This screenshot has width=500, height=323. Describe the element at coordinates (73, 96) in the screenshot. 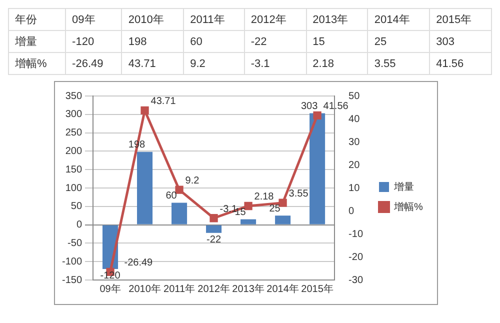

I see `y-tick-label: 350` at that location.